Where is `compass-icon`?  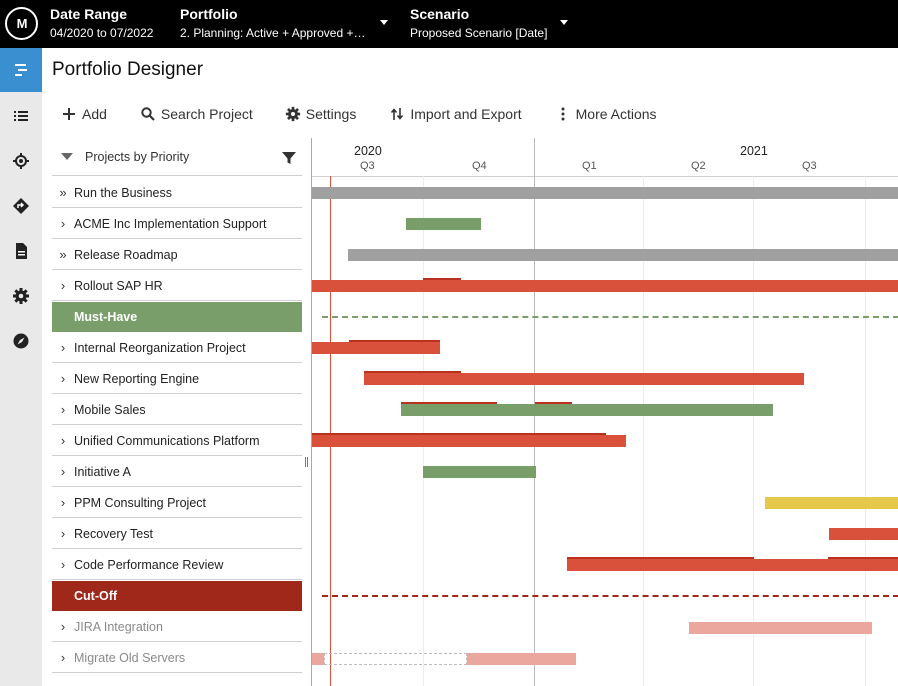
compass-icon is located at coordinates (21, 341).